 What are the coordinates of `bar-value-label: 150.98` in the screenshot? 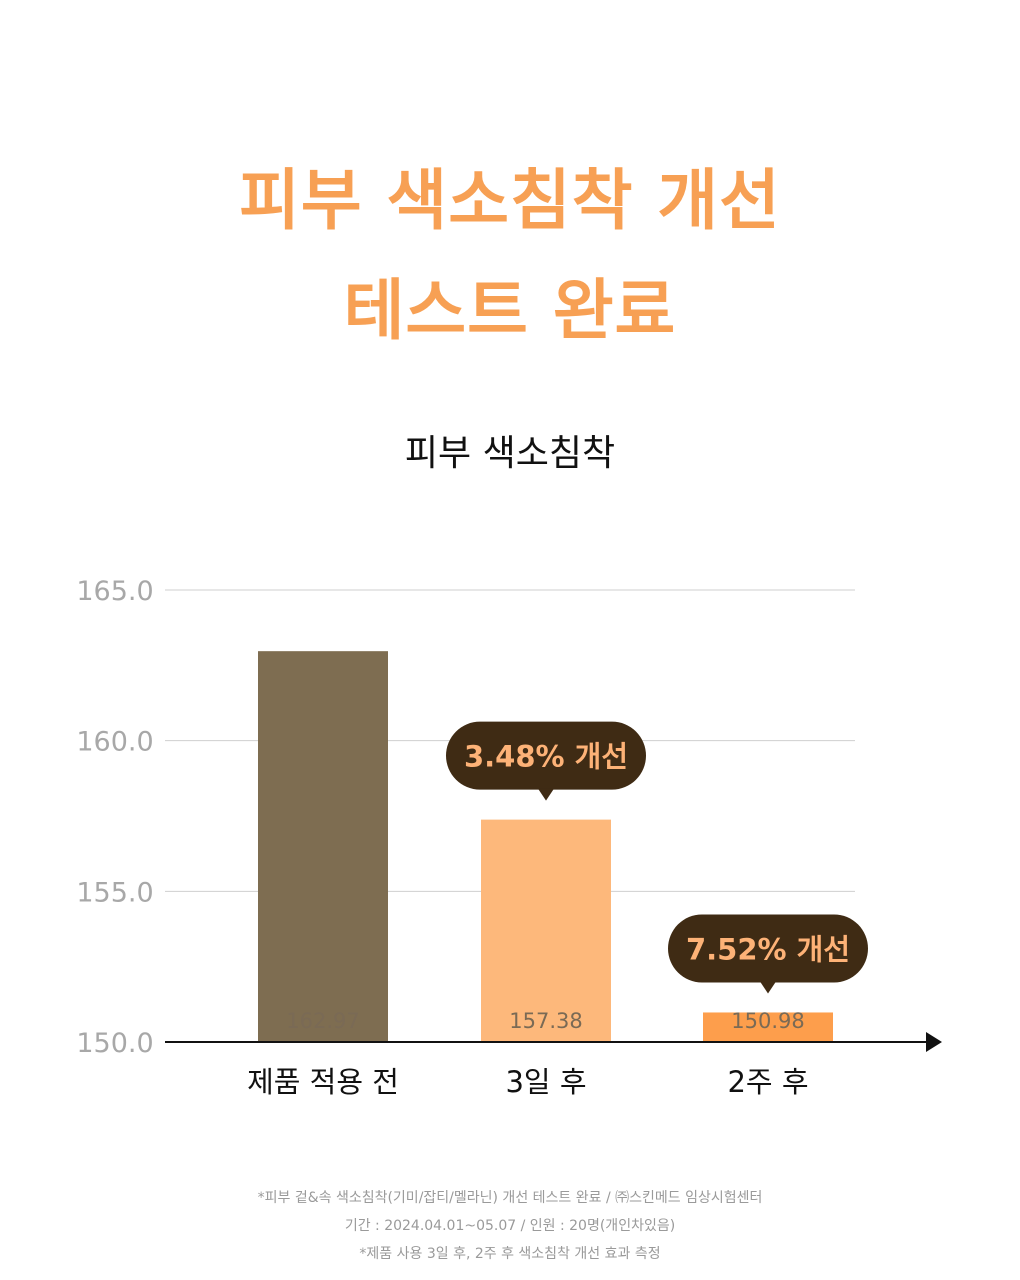 It's located at (767, 1021).